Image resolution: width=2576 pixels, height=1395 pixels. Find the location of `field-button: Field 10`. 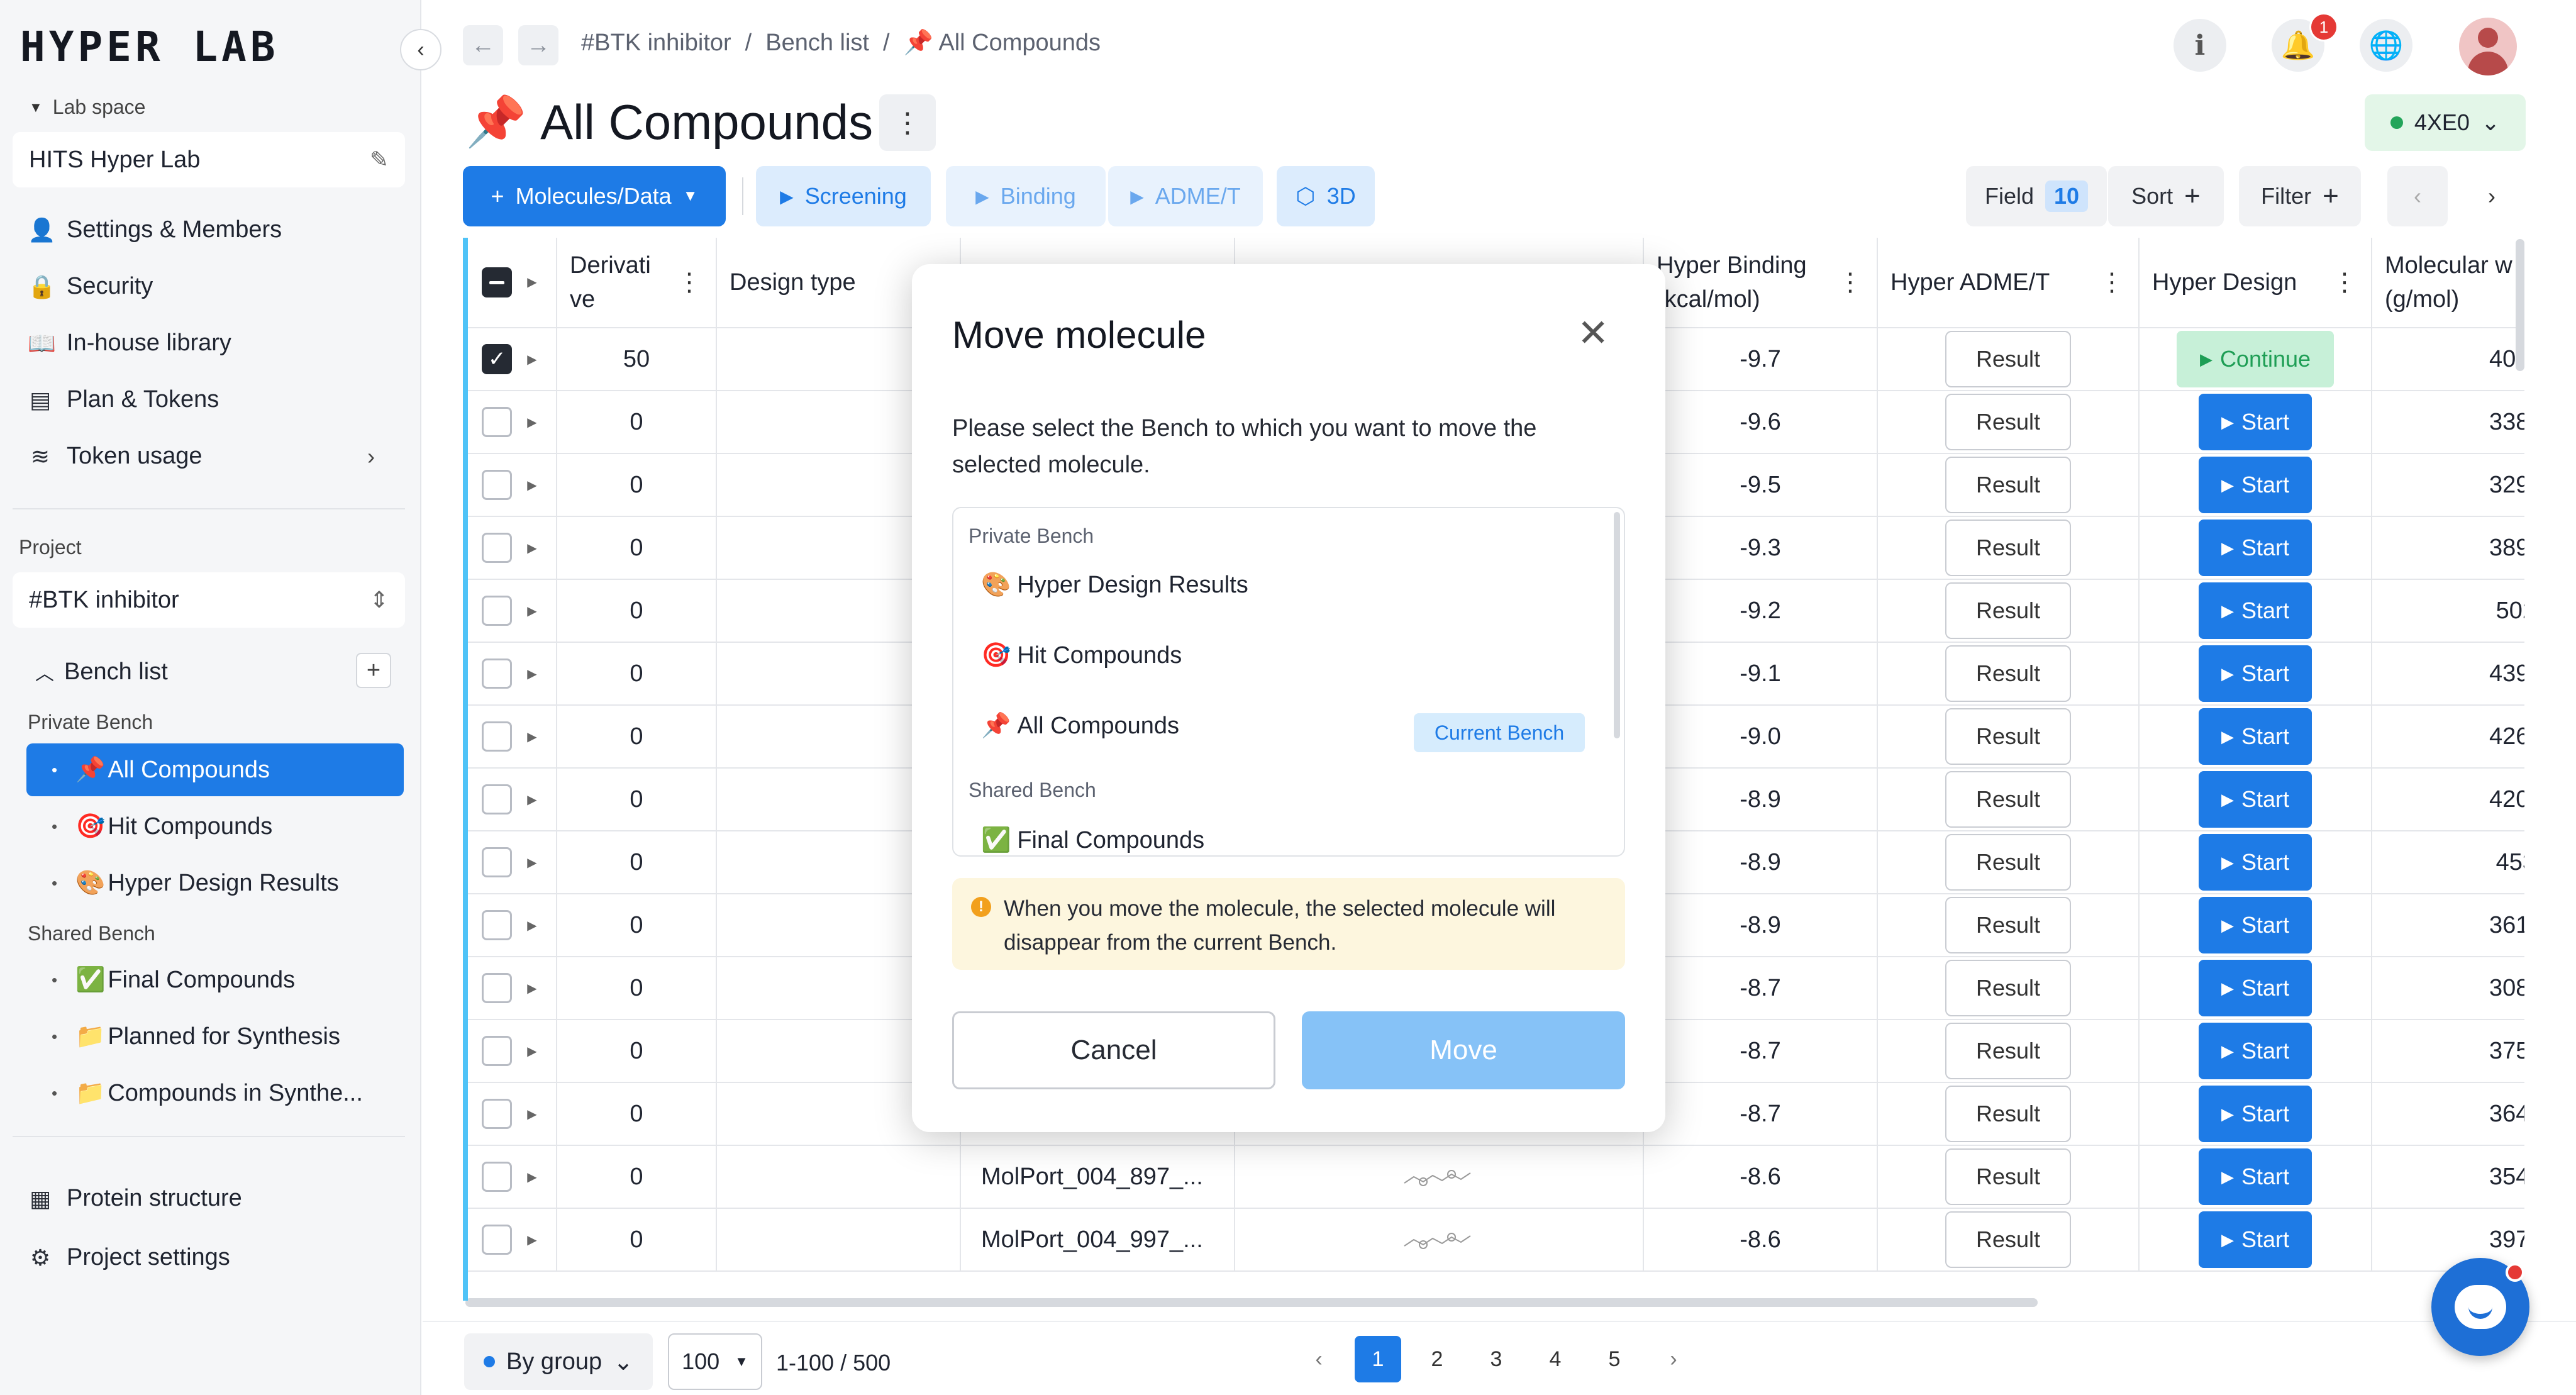

field-button: Field 10 is located at coordinates (2036, 196).